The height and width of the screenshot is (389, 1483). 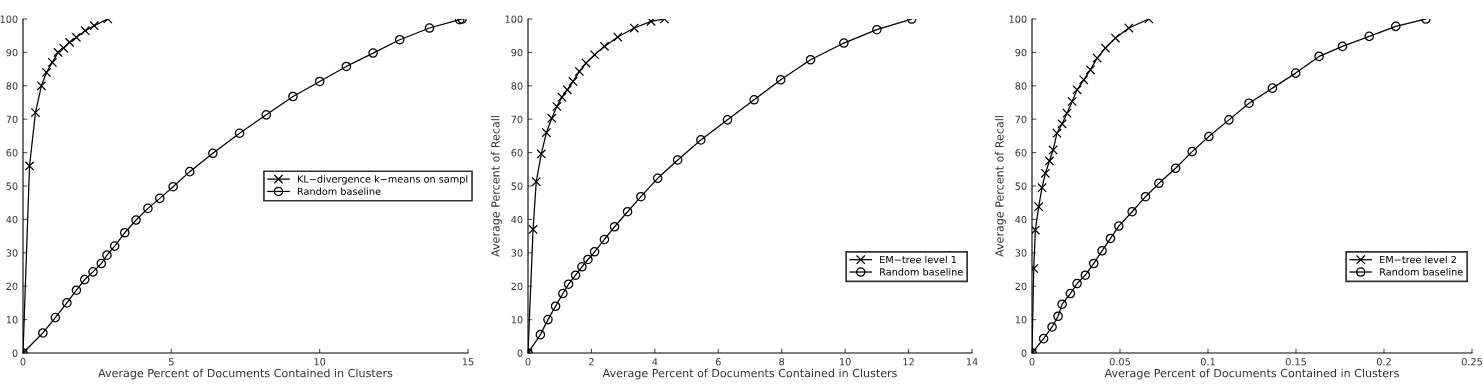 I want to click on legend-label: EM−tree level 2, so click(x=1418, y=259).